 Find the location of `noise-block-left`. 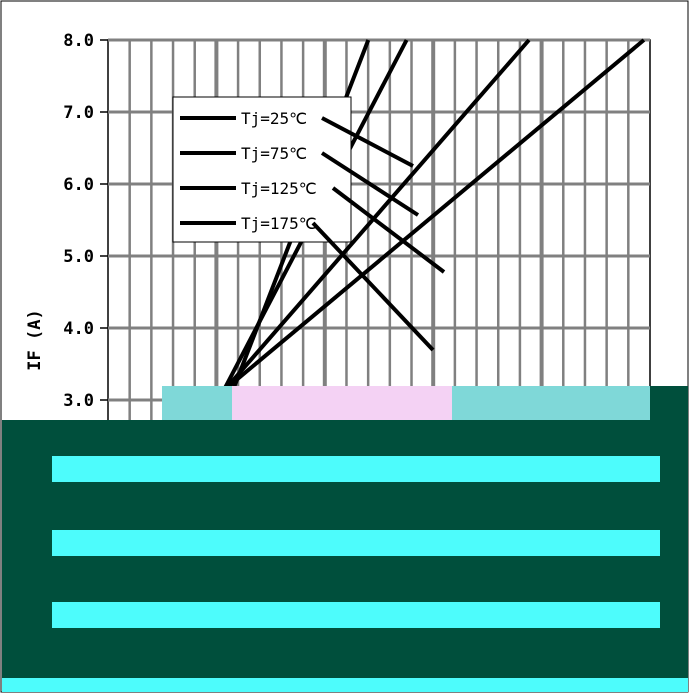

noise-block-left is located at coordinates (197, 403).